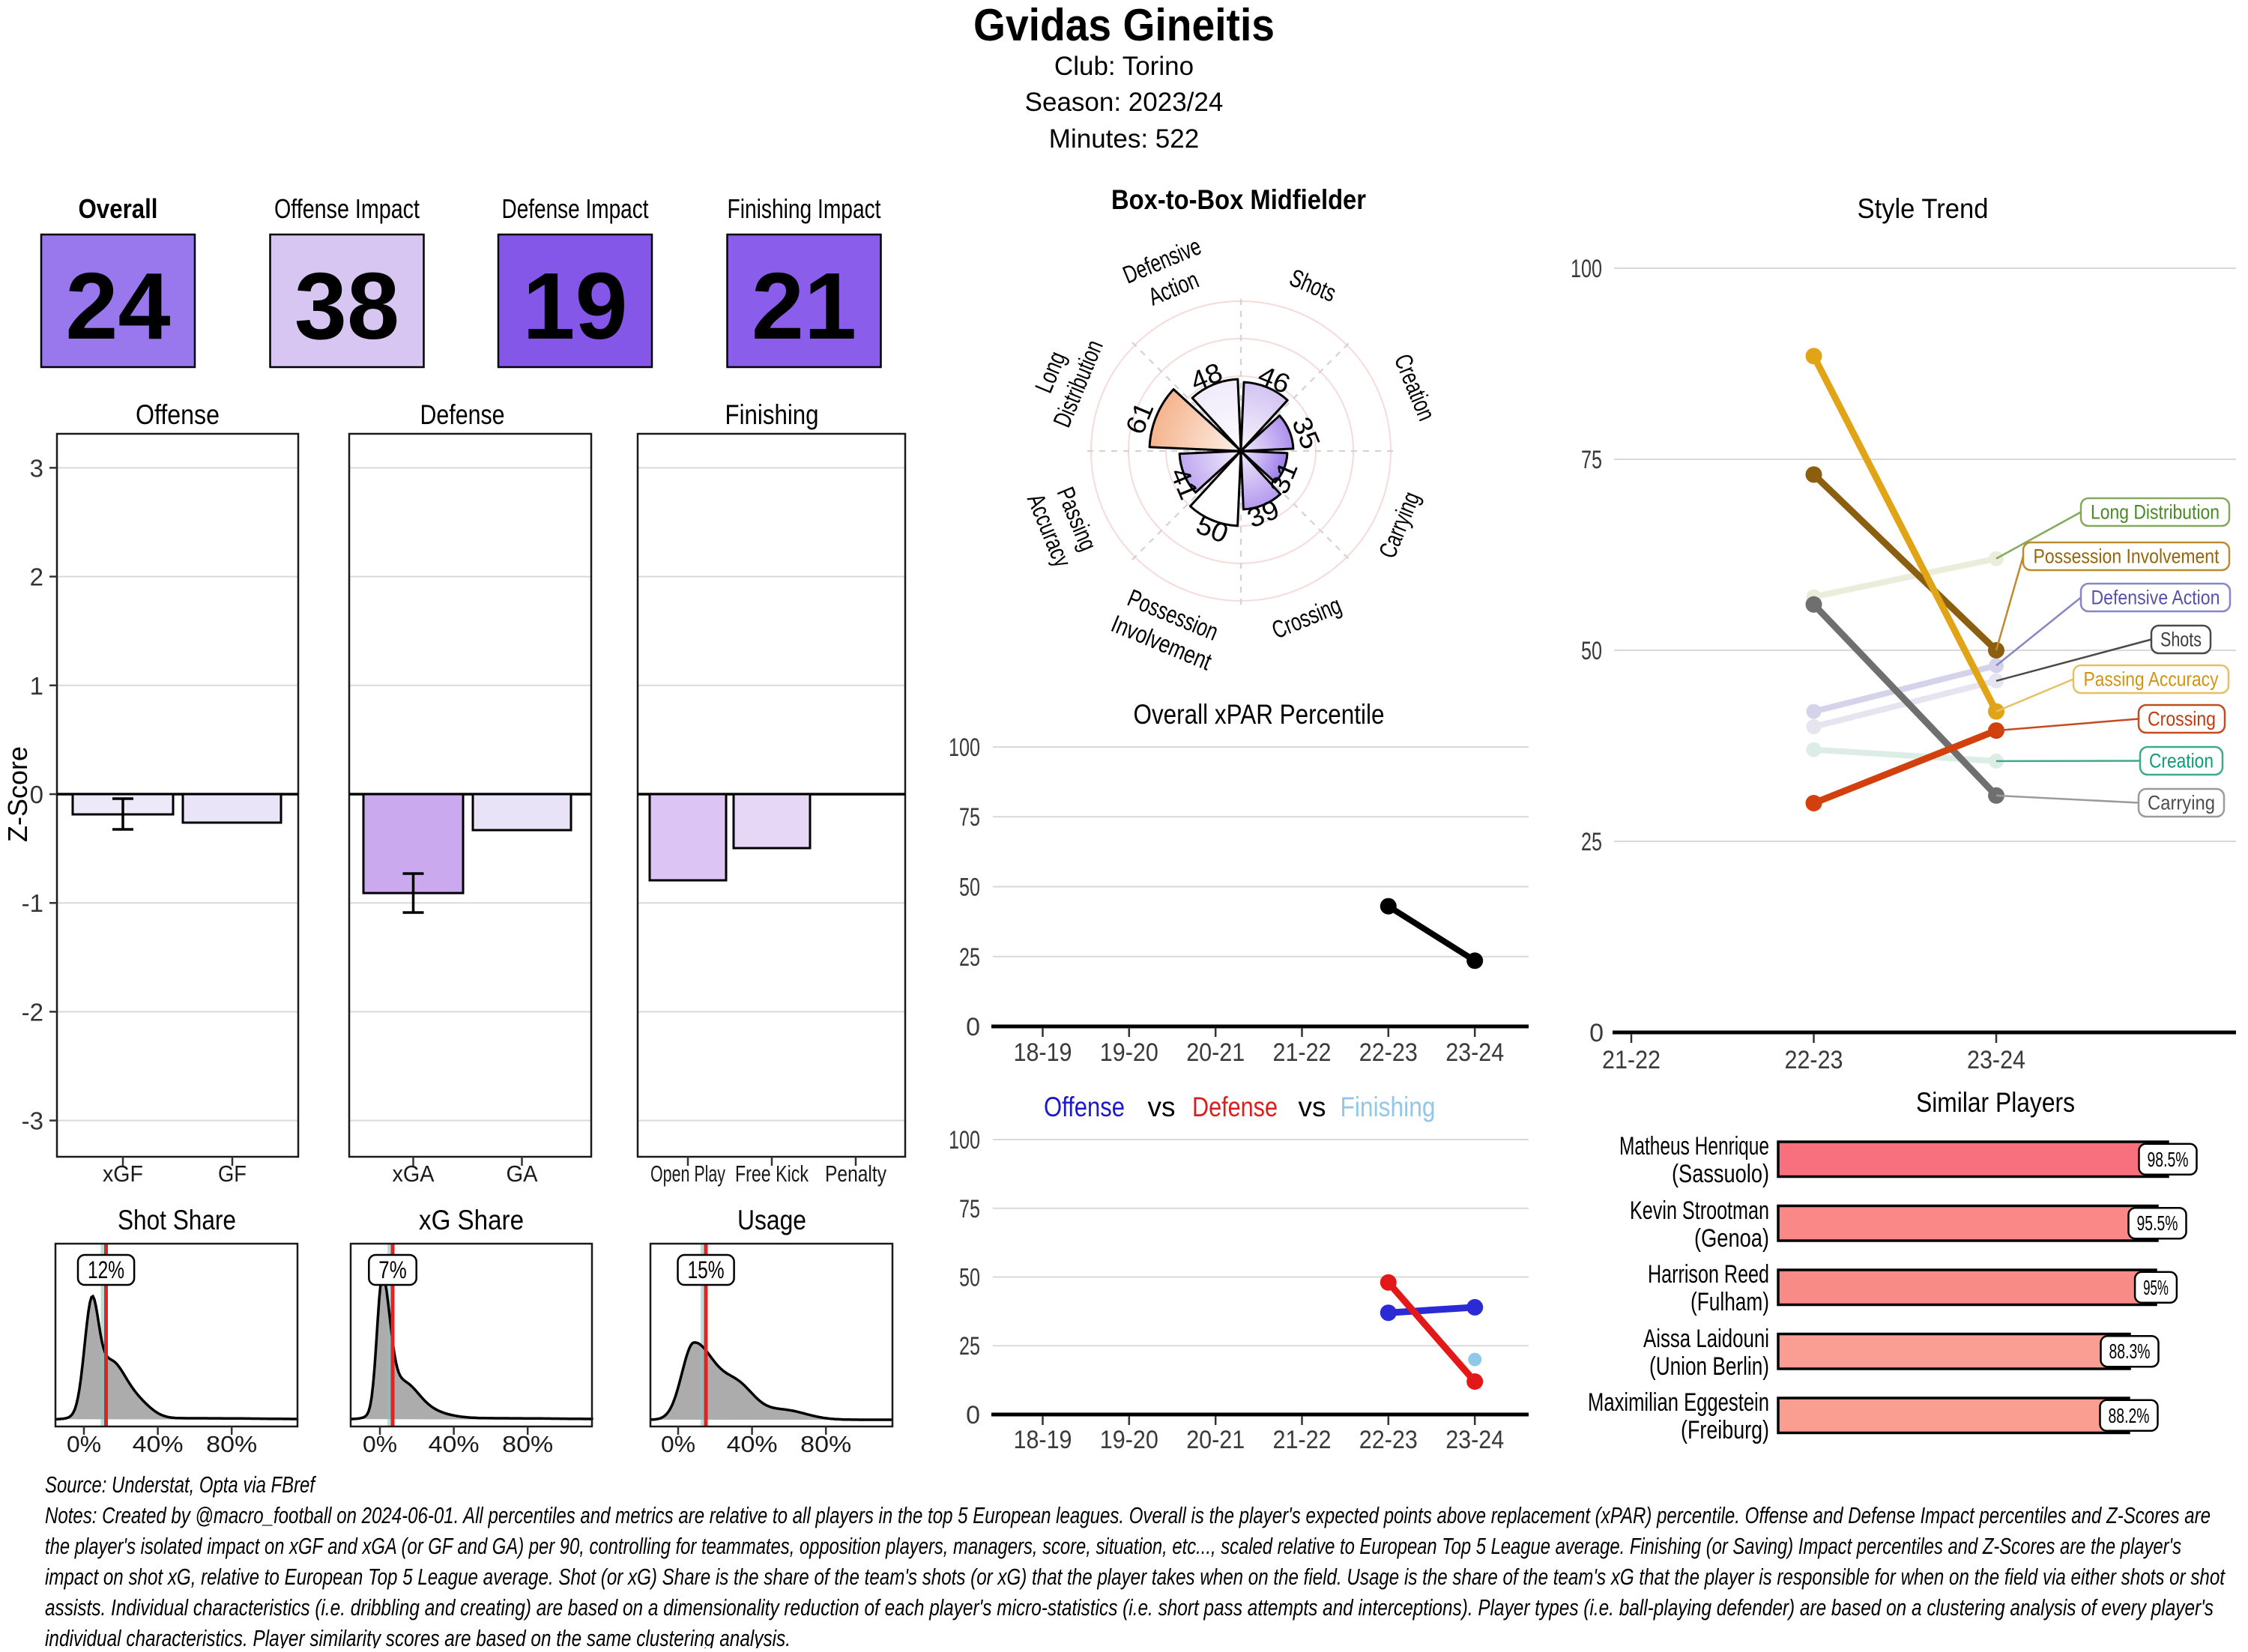 The image size is (2248, 1652). I want to click on svg-text: (Fulham), so click(1729, 1302).